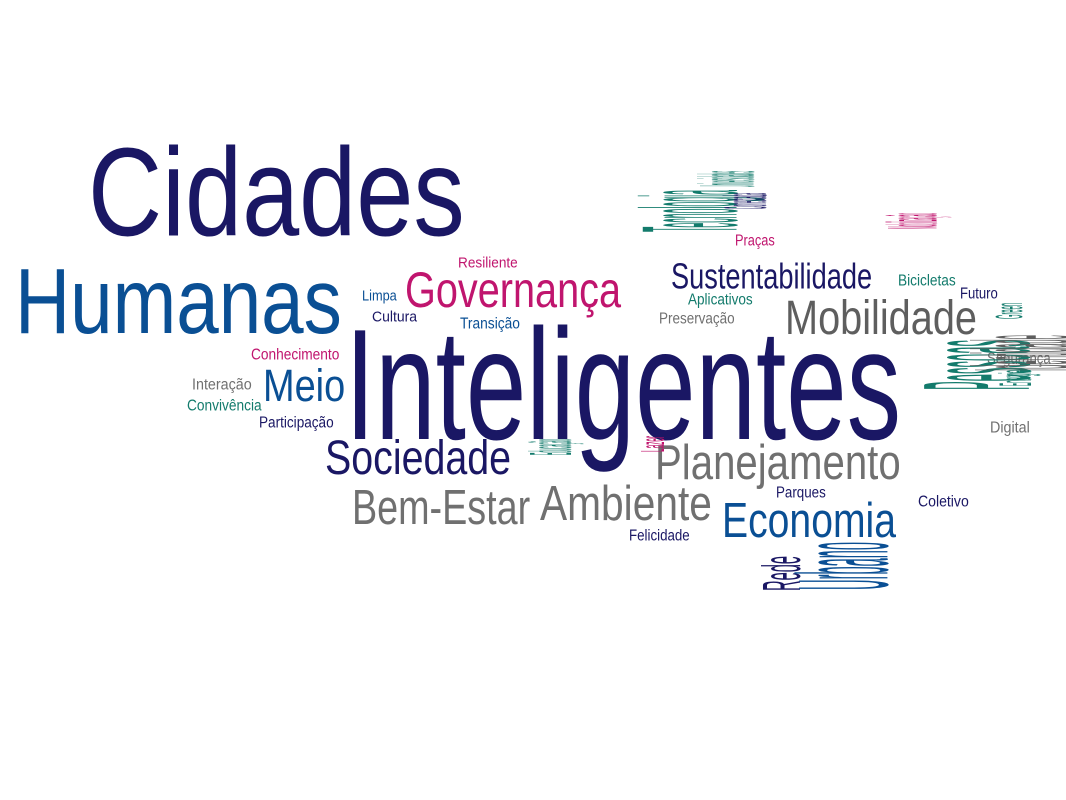 This screenshot has height=800, width=1066. Describe the element at coordinates (379, 295) in the screenshot. I see `word-limpa: Limpa` at that location.